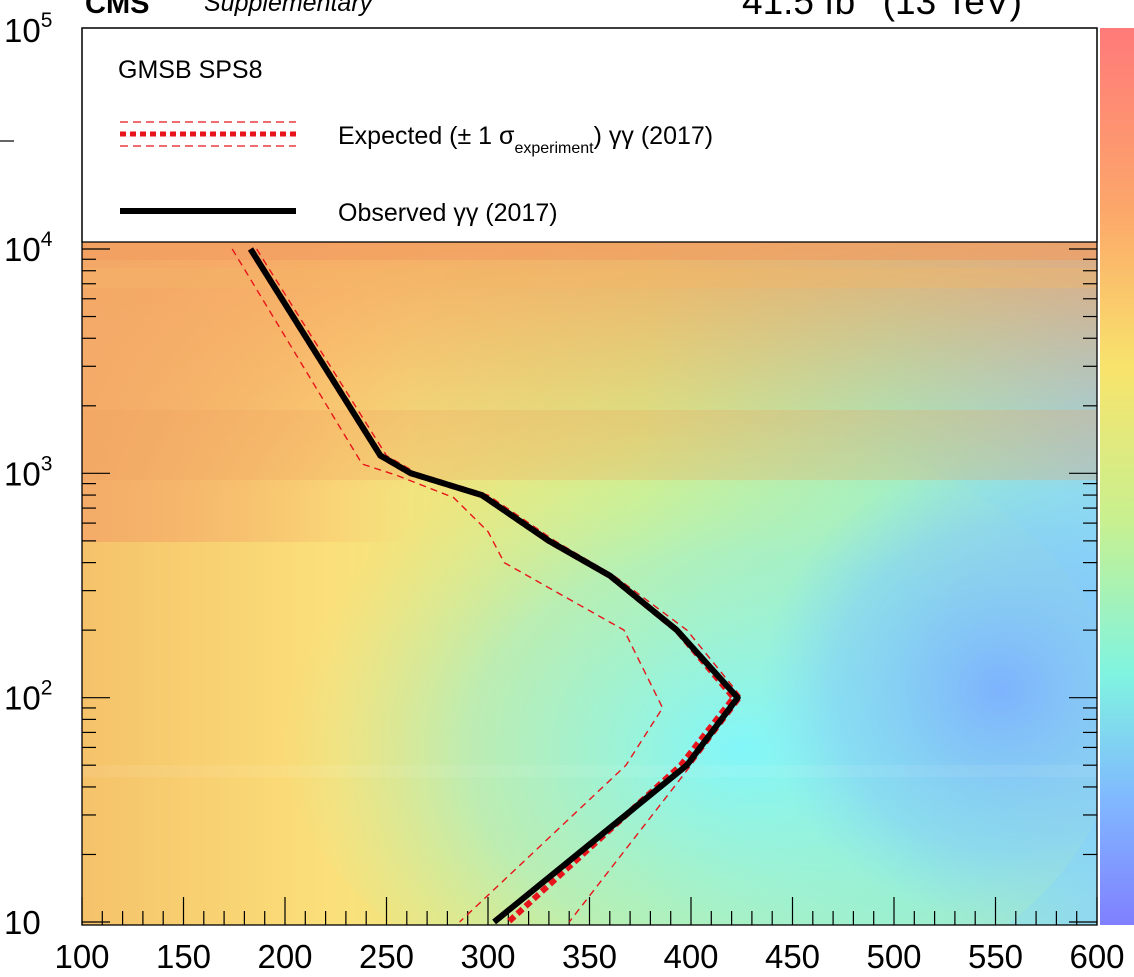 The width and height of the screenshot is (1134, 977). I want to click on cms-label: CMS, so click(117, 10).